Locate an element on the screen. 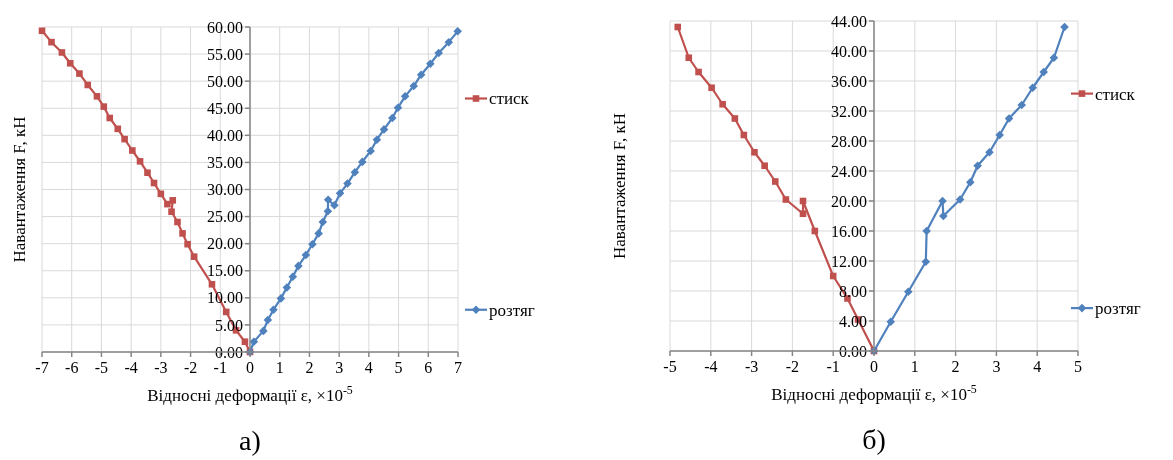 The height and width of the screenshot is (460, 1173). y-tick-label: 44.00 is located at coordinates (849, 21).